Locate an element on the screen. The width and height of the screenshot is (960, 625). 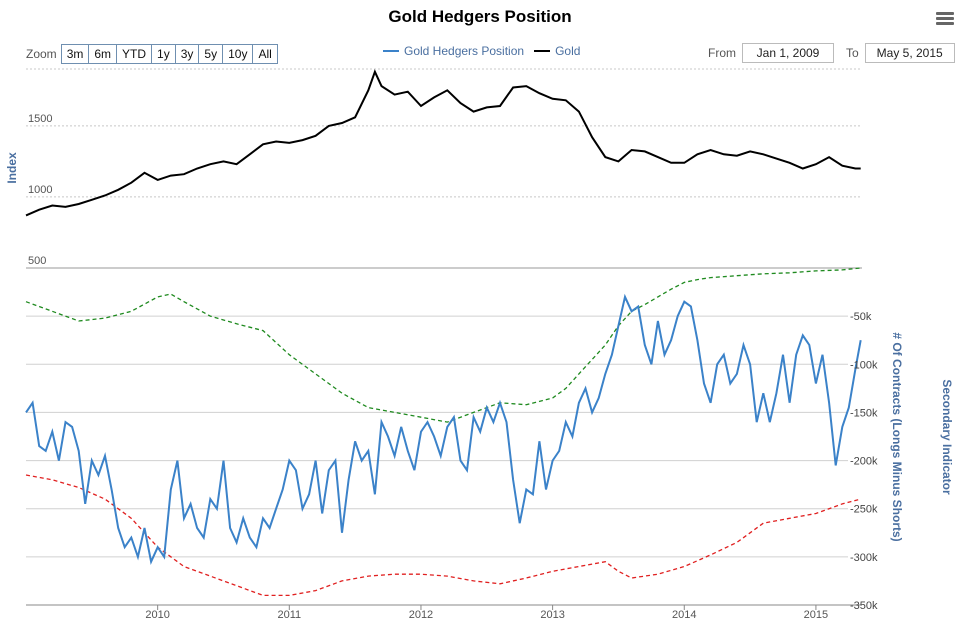
zoom-ytd-button: YTD is located at coordinates (135, 54).